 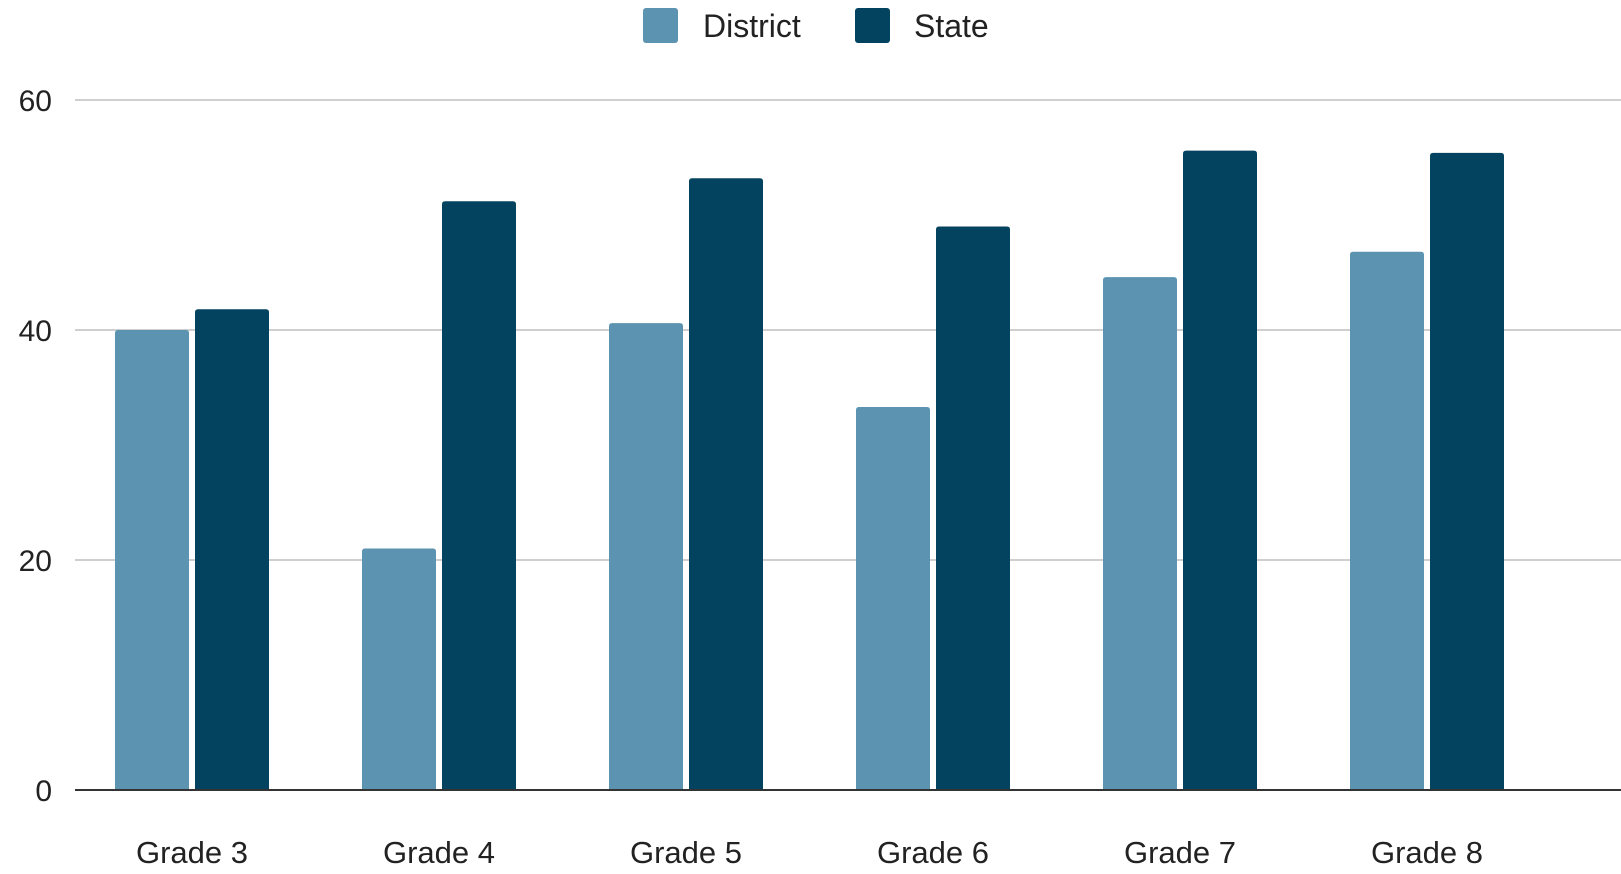 I want to click on legend: District State, so click(x=816, y=26).